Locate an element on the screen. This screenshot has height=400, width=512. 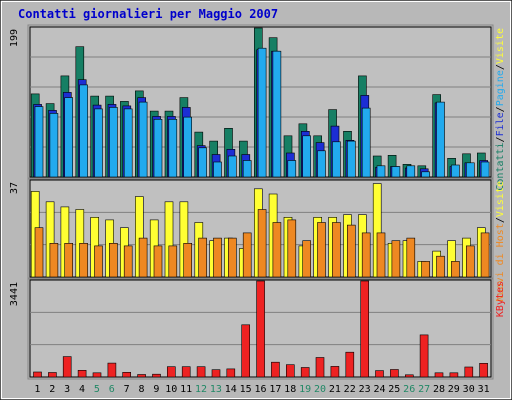
x-tick-label: 2 is located at coordinates (52, 389).